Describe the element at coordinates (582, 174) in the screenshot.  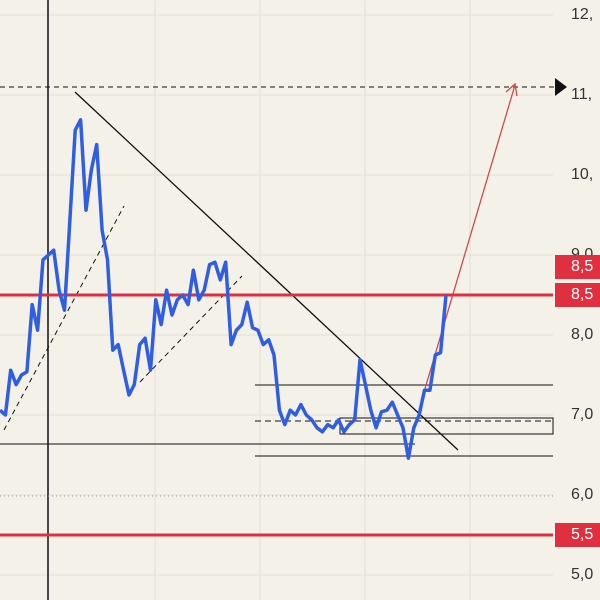
I see `y-tick-label: 10,` at that location.